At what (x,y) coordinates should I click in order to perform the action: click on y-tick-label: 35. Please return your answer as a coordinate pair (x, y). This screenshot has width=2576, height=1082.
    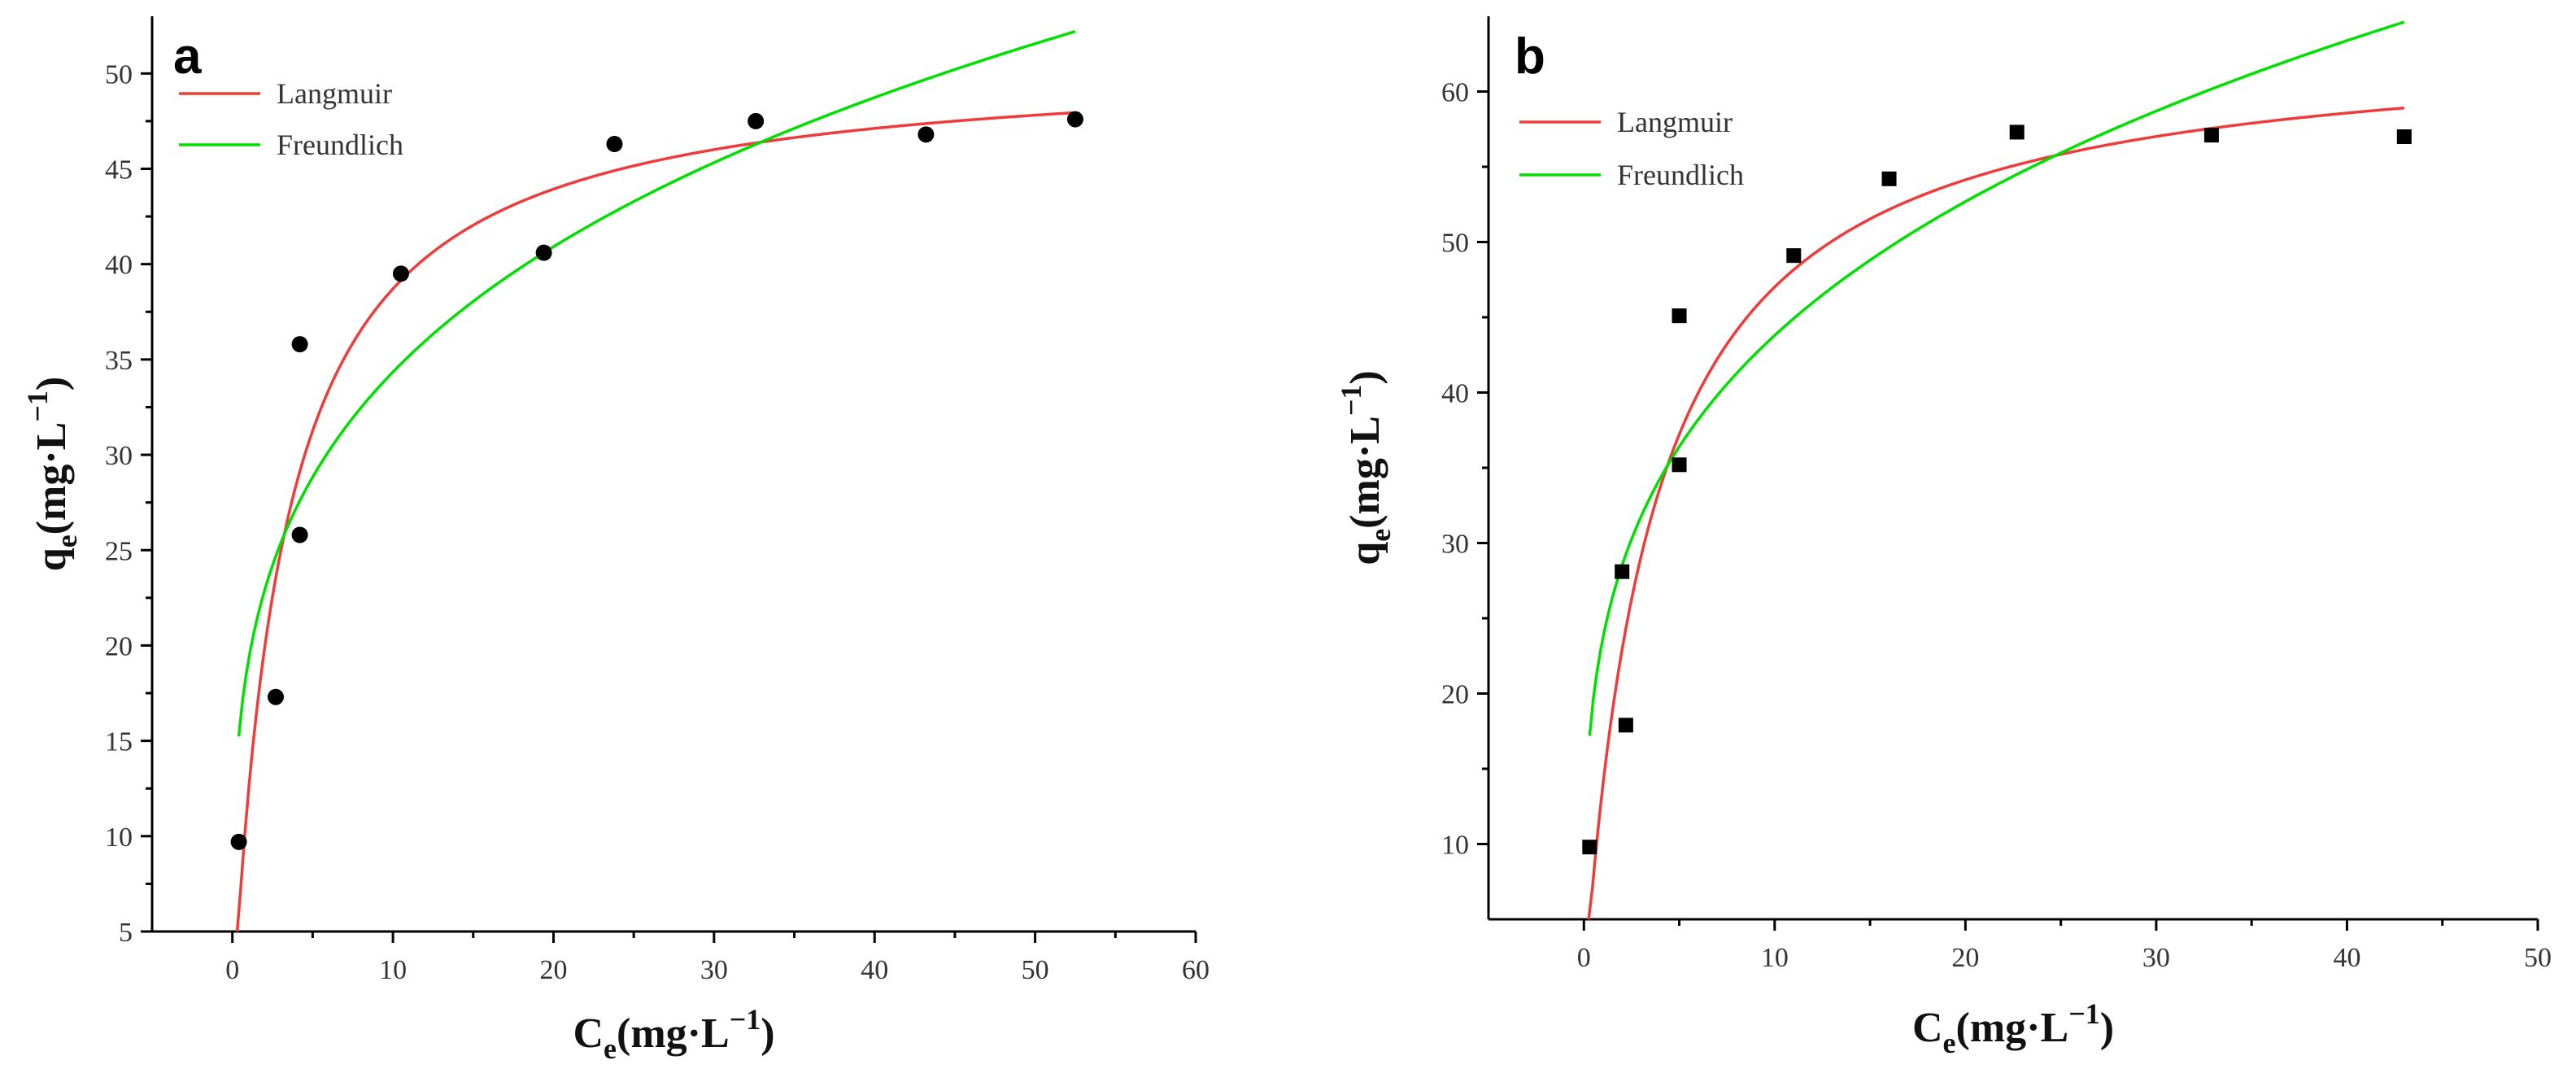
    Looking at the image, I should click on (119, 361).